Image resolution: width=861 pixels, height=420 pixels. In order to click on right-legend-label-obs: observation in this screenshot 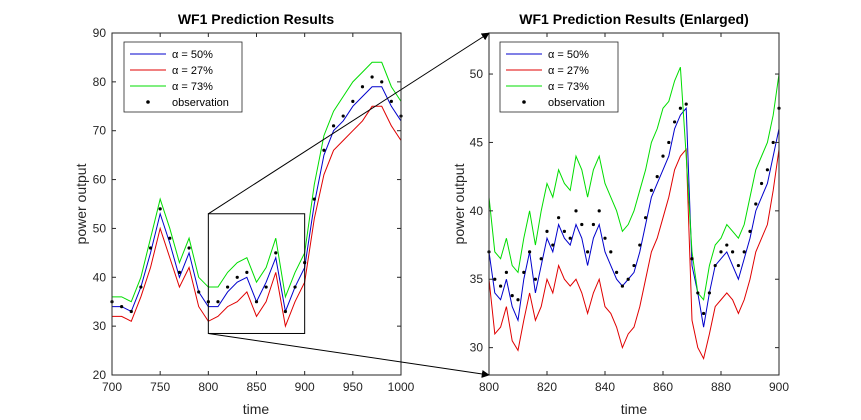, I will do `click(576, 103)`.